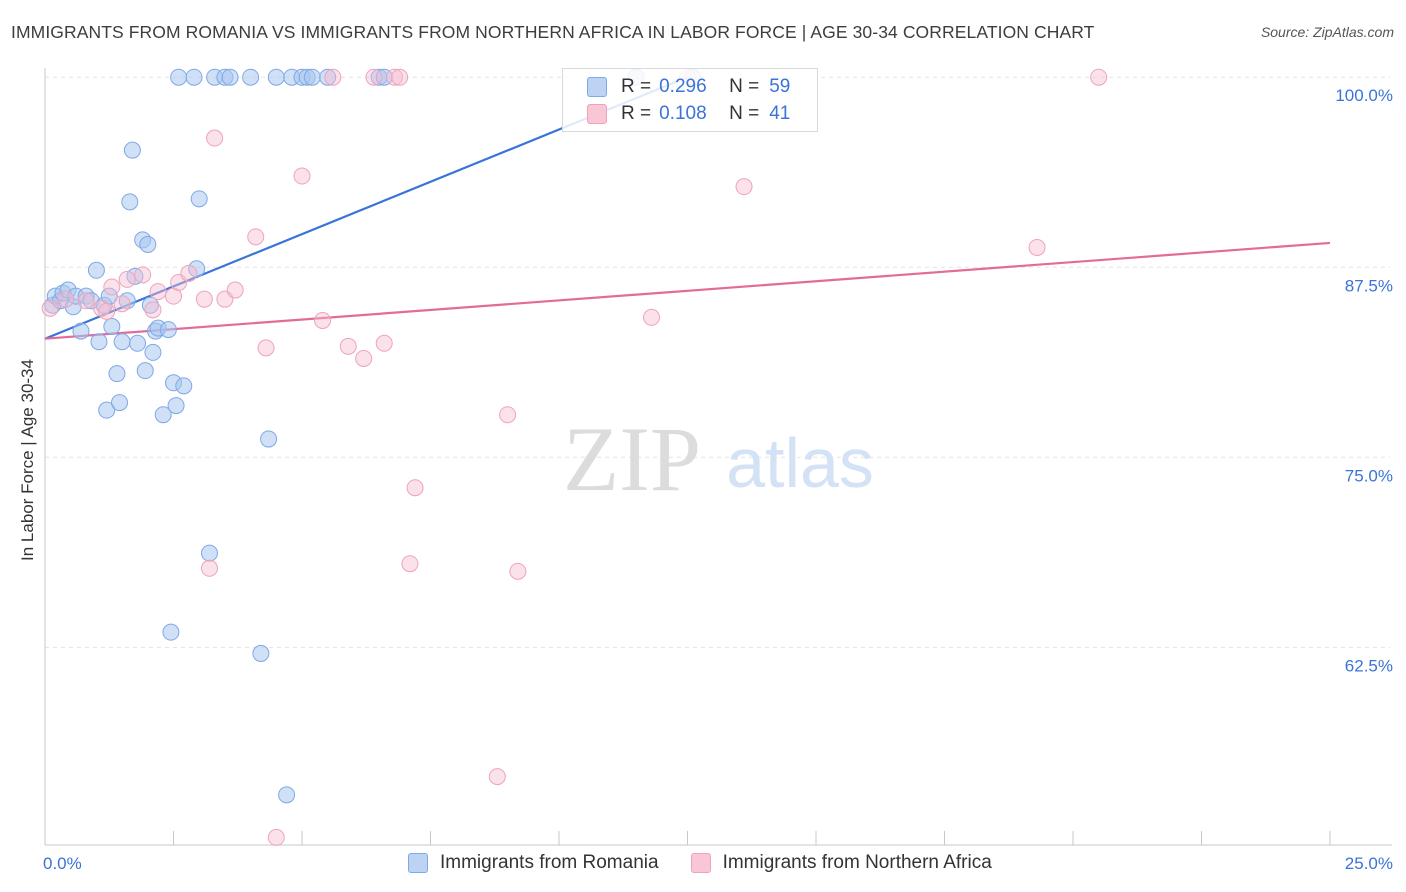  What do you see at coordinates (27, 460) in the screenshot?
I see `y-axis-label: In Labor Force | Age 30-34` at bounding box center [27, 460].